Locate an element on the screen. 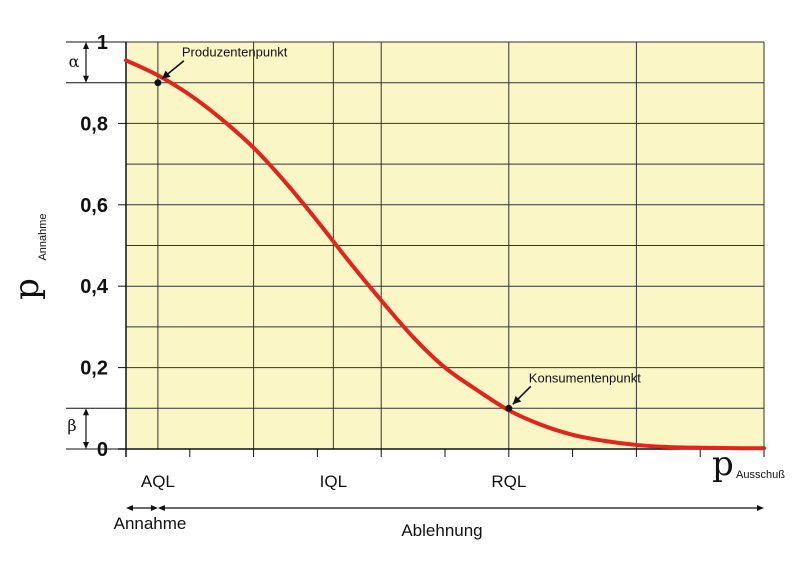 The width and height of the screenshot is (800, 575). beta-arrow-head-top is located at coordinates (86, 412).